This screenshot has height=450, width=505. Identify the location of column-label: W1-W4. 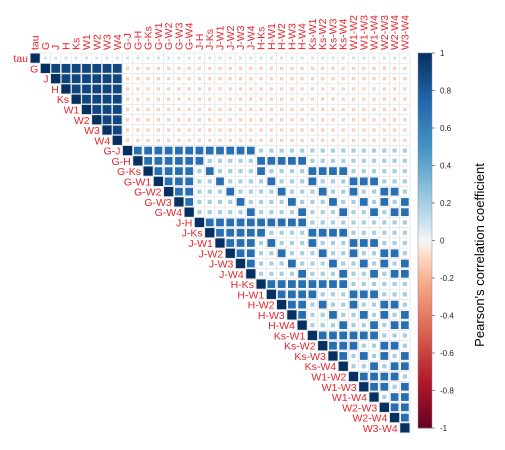
(375, 32).